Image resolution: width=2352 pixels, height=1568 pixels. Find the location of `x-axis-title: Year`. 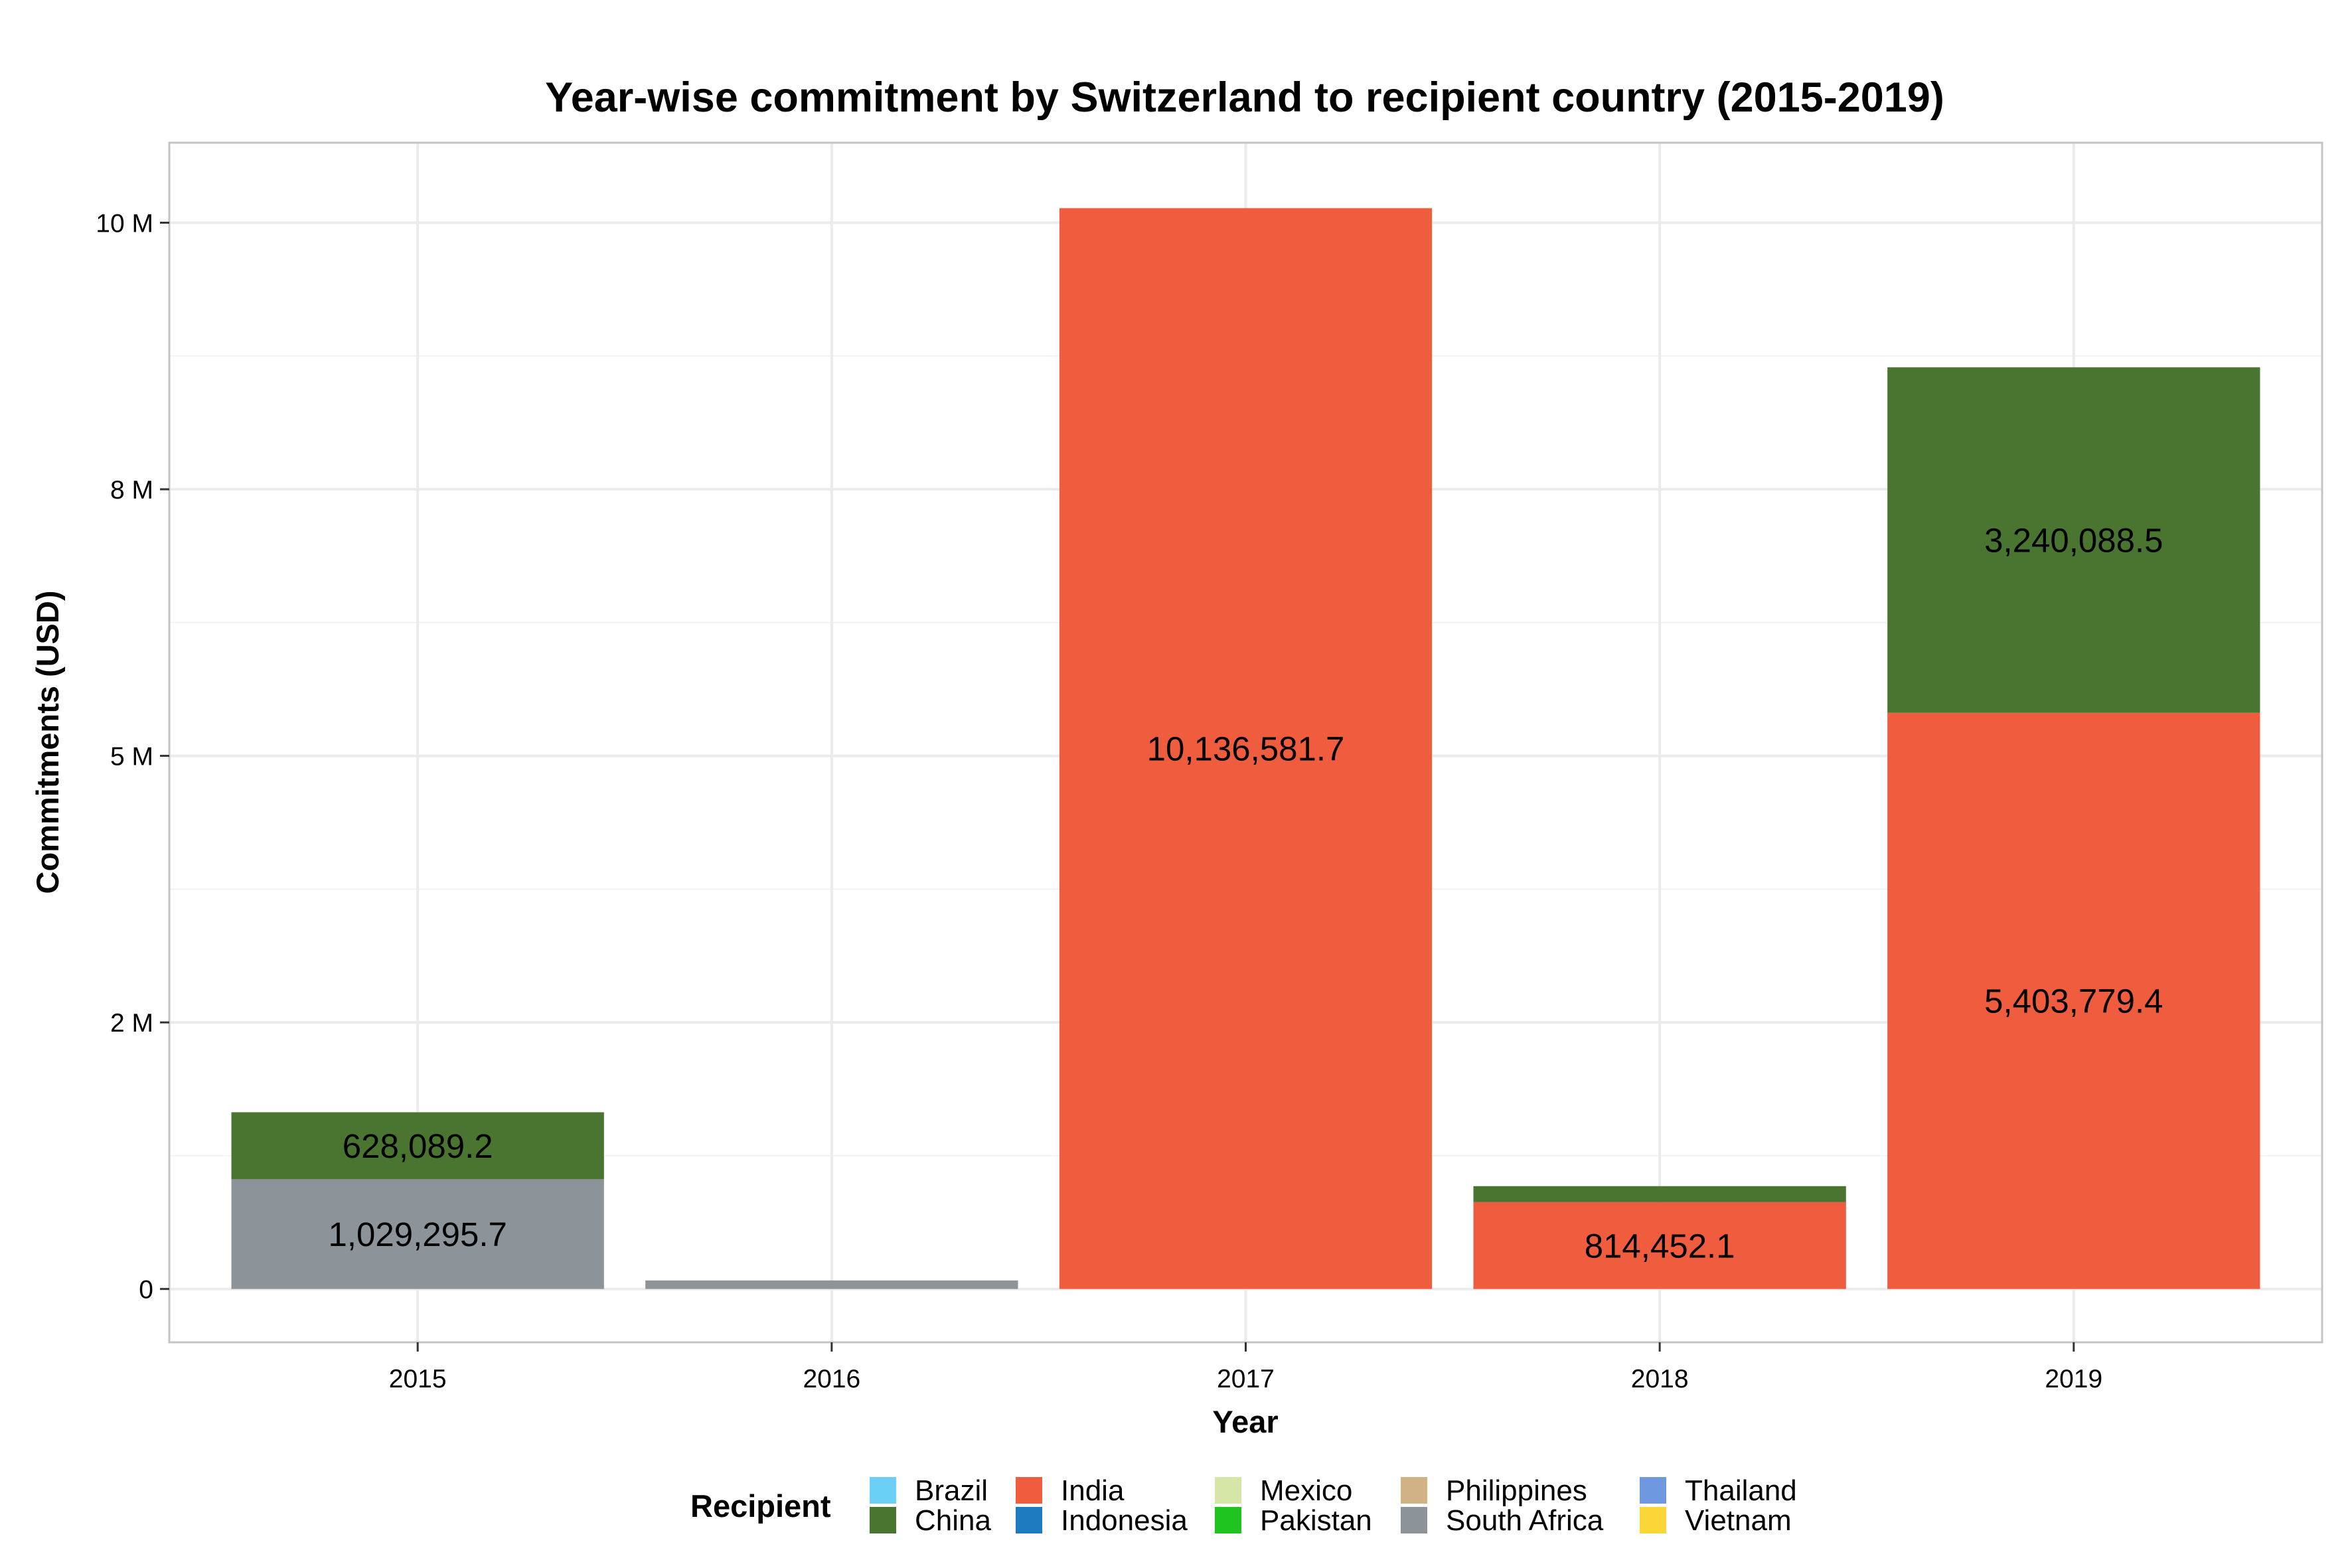

x-axis-title: Year is located at coordinates (1245, 1422).